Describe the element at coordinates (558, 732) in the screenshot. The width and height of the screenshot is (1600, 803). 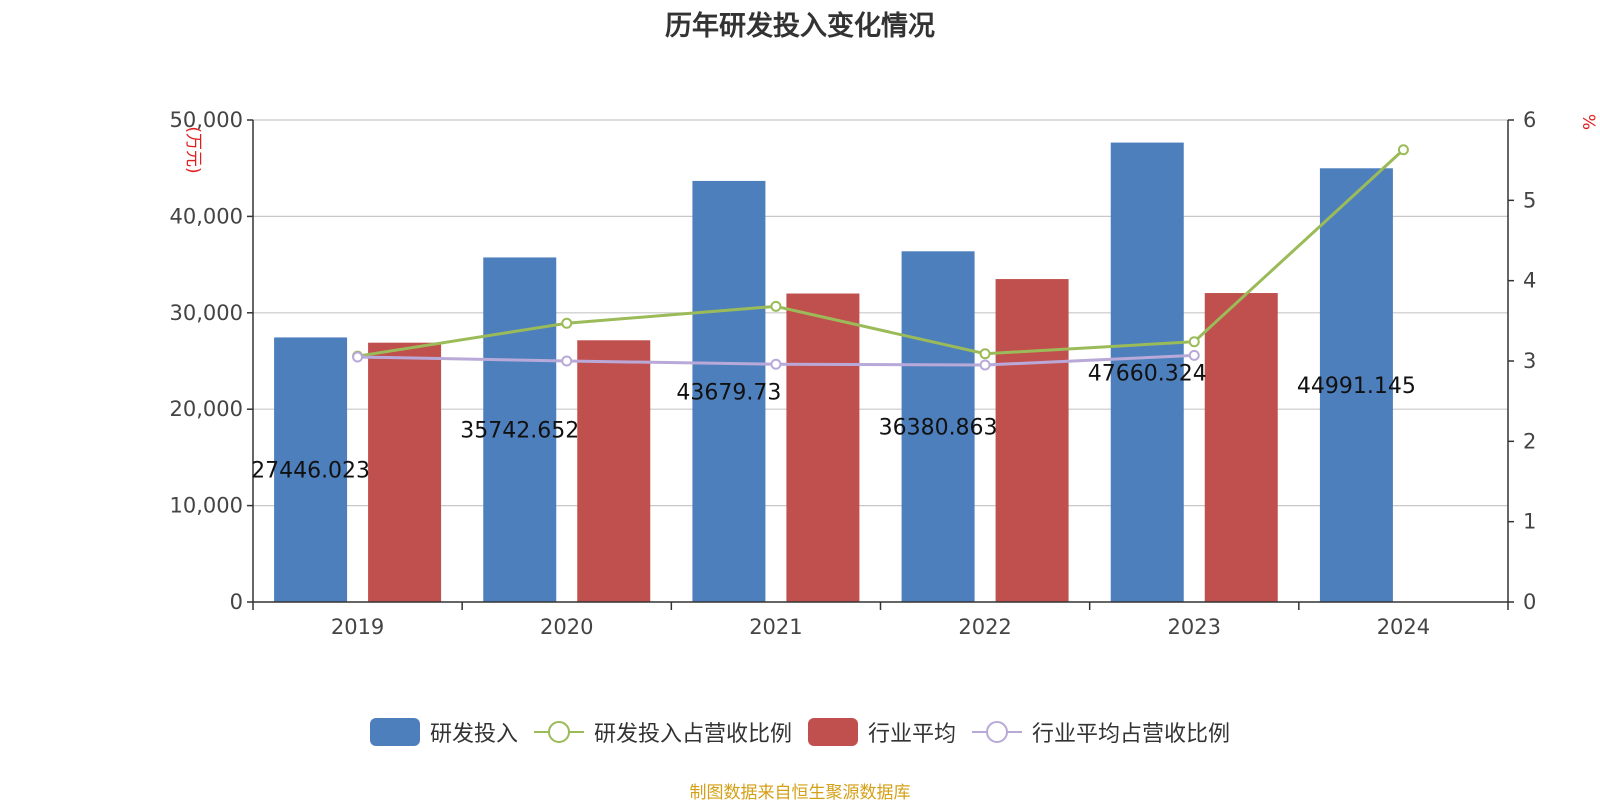
I see `legend-swatch-rd-ratio` at that location.